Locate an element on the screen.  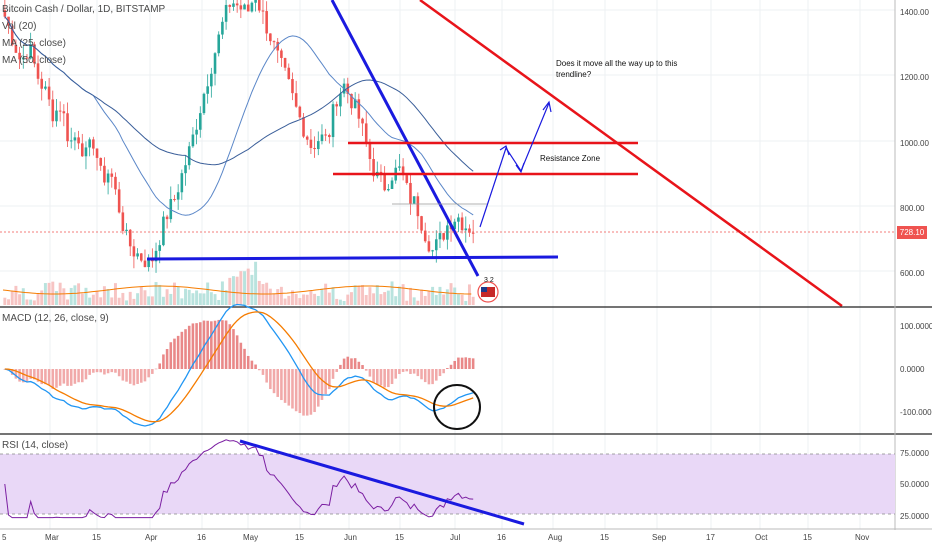
rsi-band is located at coordinates (447, 484).